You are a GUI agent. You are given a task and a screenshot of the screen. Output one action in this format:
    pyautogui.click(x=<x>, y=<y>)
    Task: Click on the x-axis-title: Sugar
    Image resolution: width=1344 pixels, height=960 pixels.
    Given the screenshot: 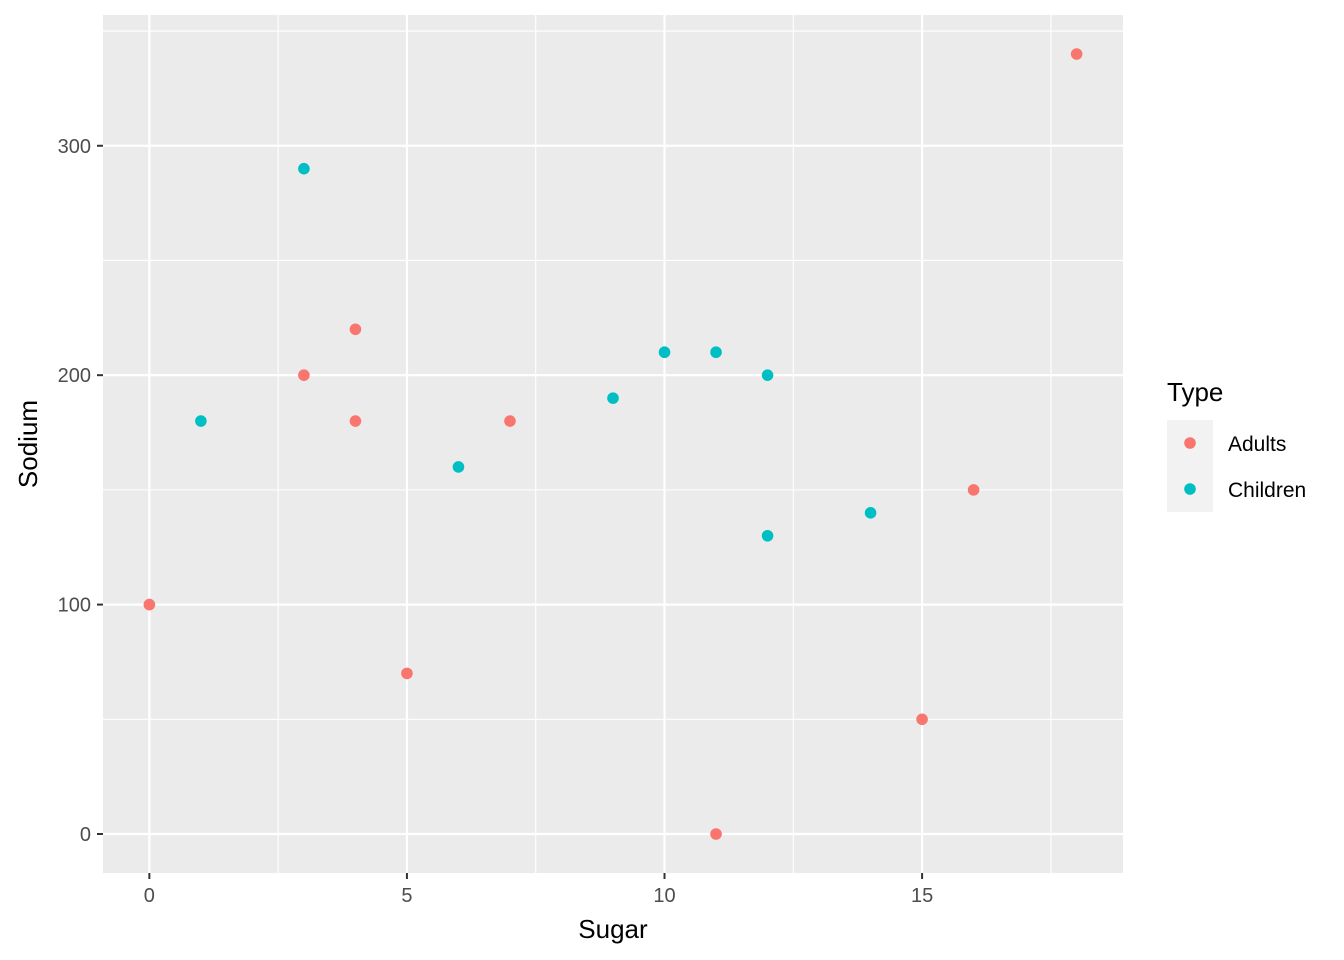 What is the action you would take?
    pyautogui.click(x=613, y=929)
    